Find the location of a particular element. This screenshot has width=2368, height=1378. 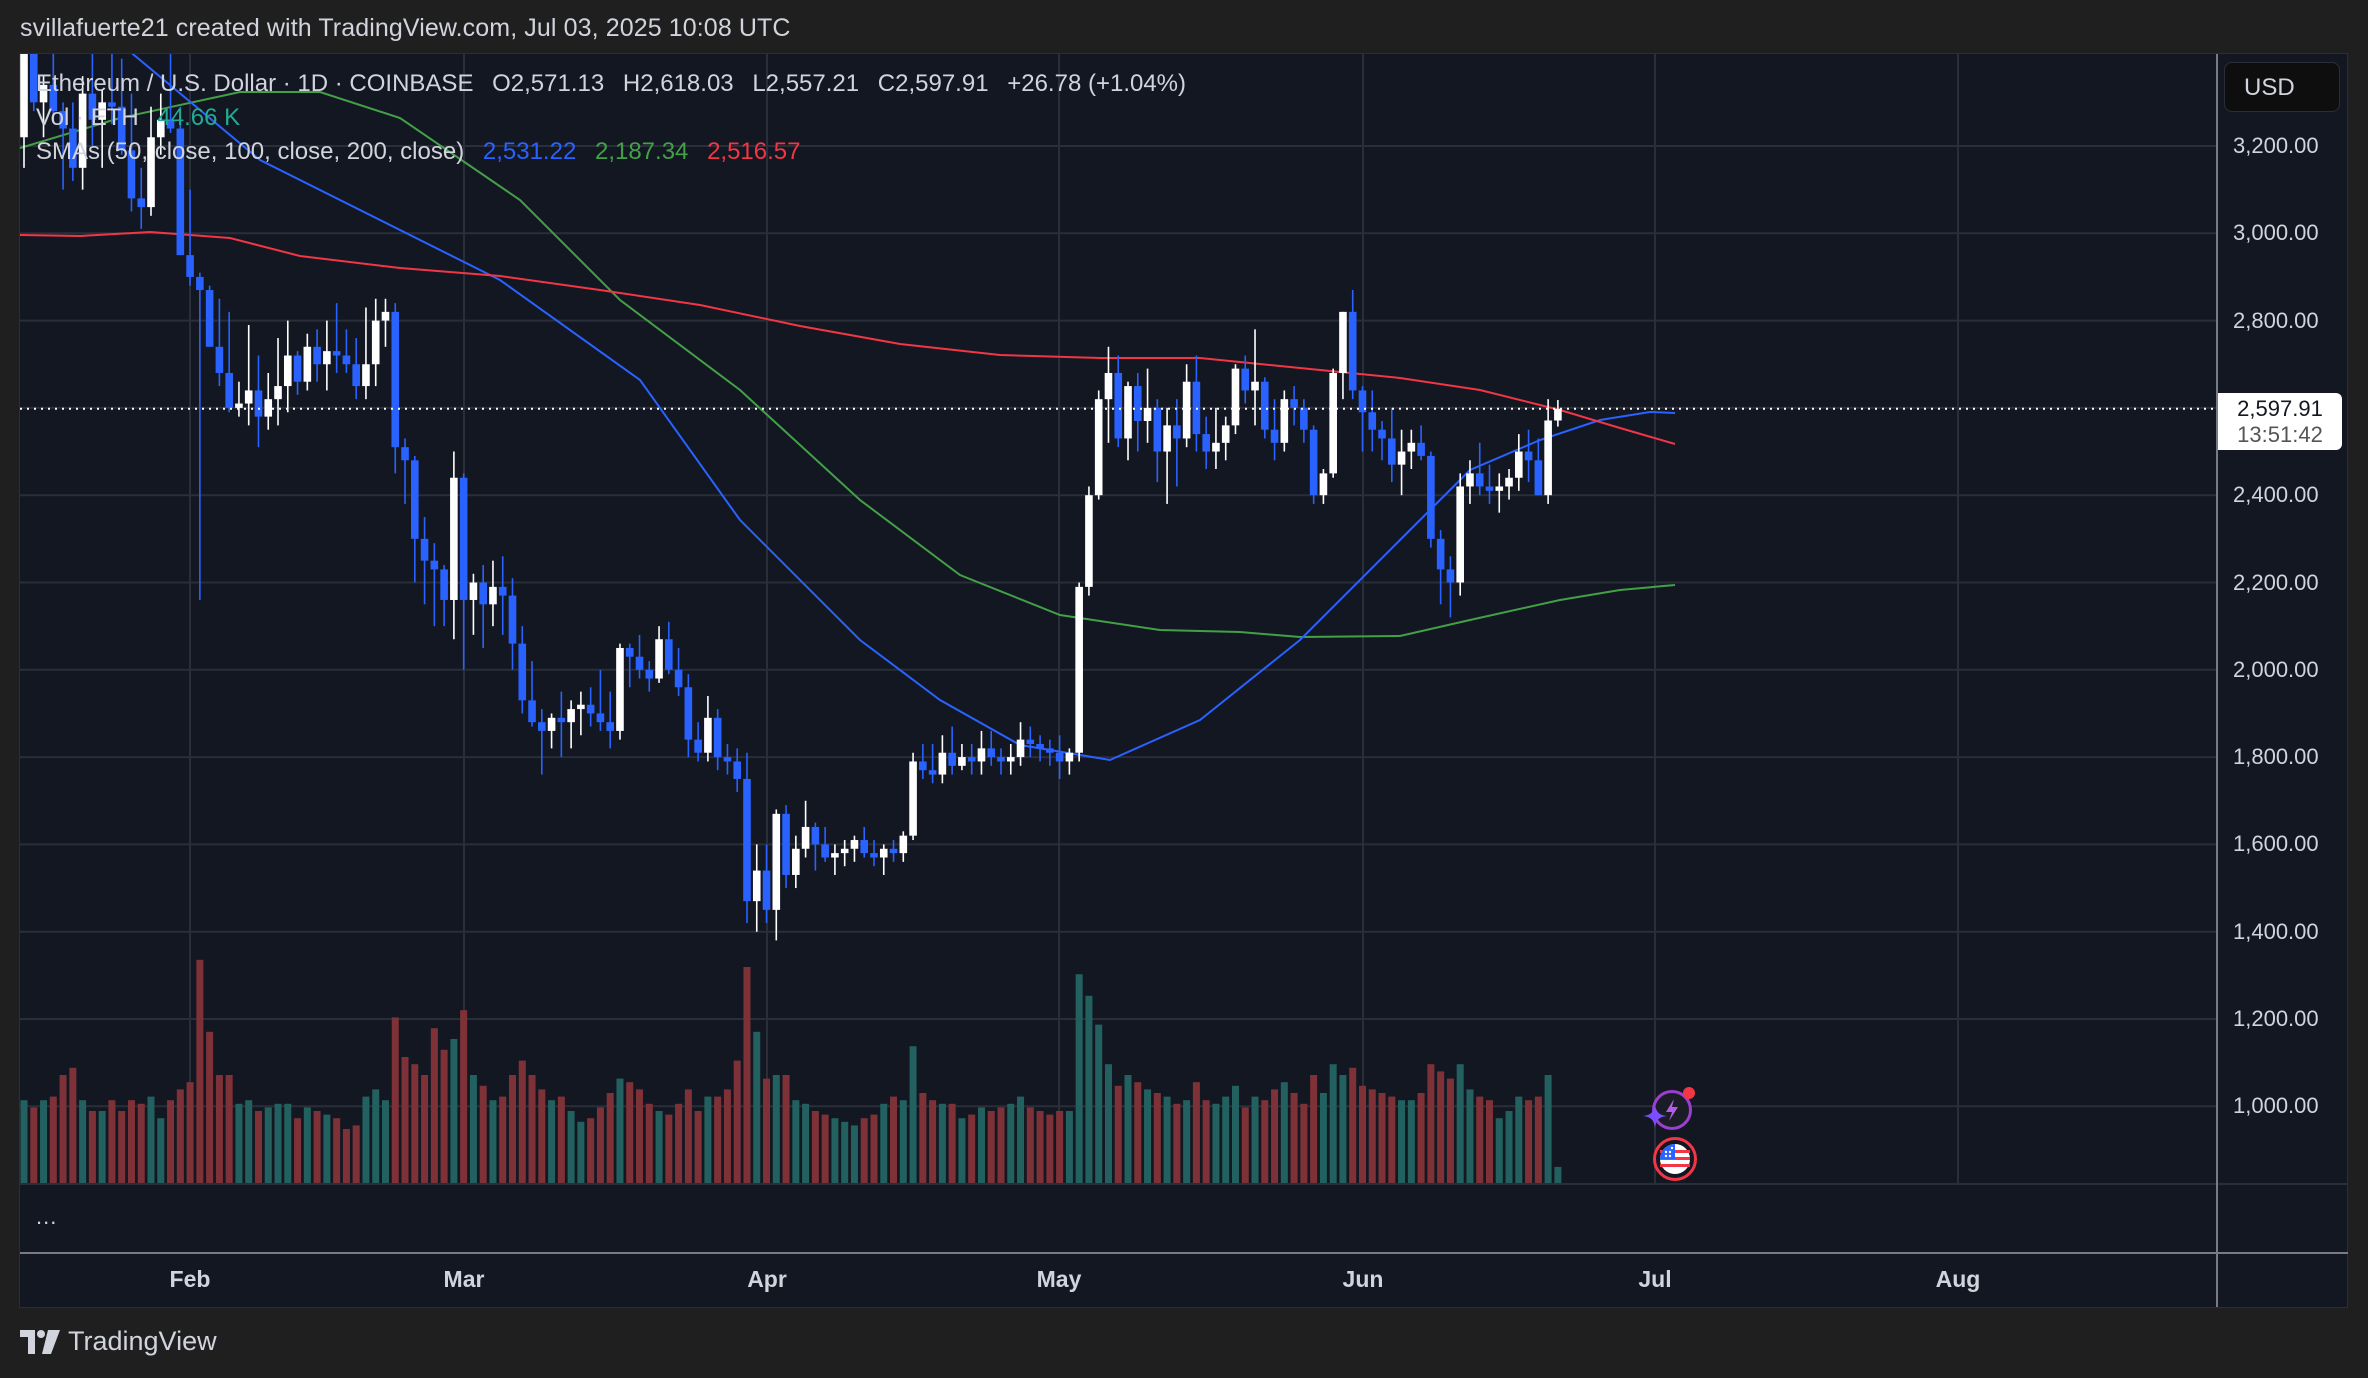

last-price-tag: 2,597.91 13:51:42 is located at coordinates (2280, 421).